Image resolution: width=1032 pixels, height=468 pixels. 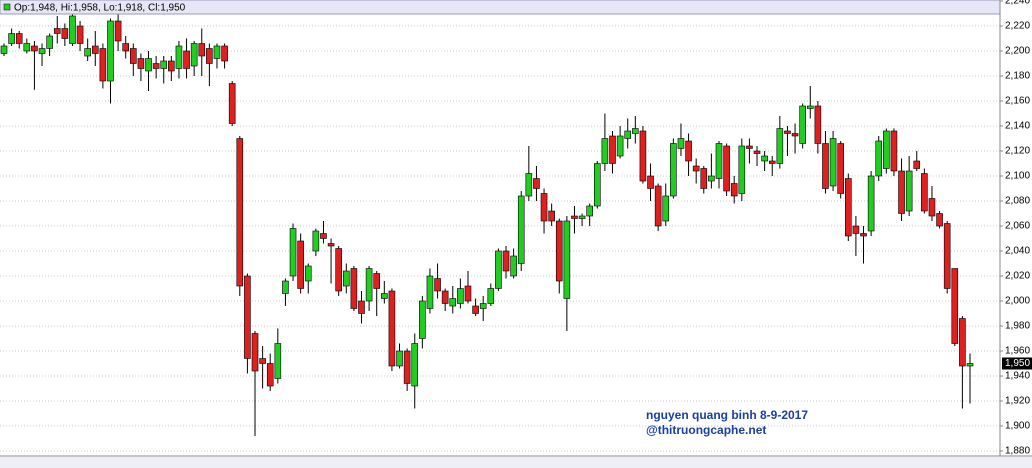 What do you see at coordinates (1017, 226) in the screenshot?
I see `y-tick-label: 2,060` at bounding box center [1017, 226].